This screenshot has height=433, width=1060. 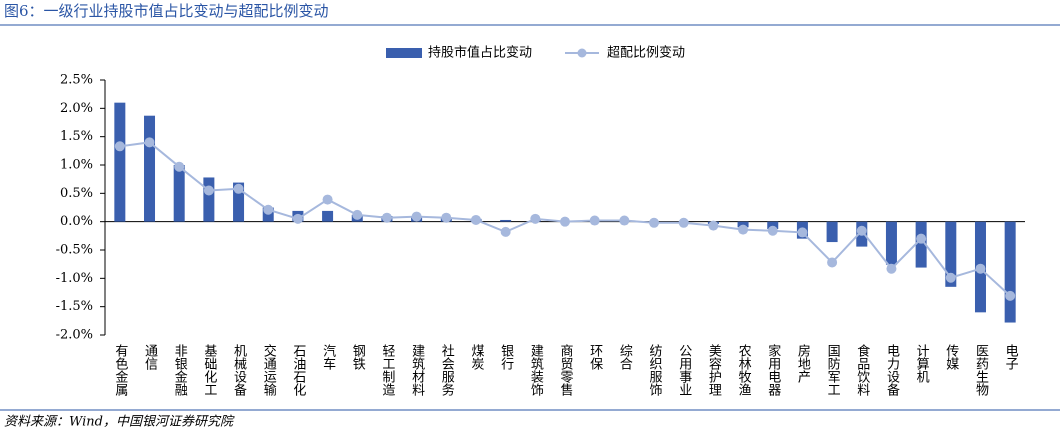 What do you see at coordinates (536, 370) in the screenshot?
I see `x-tick-label: 建筑装饰` at bounding box center [536, 370].